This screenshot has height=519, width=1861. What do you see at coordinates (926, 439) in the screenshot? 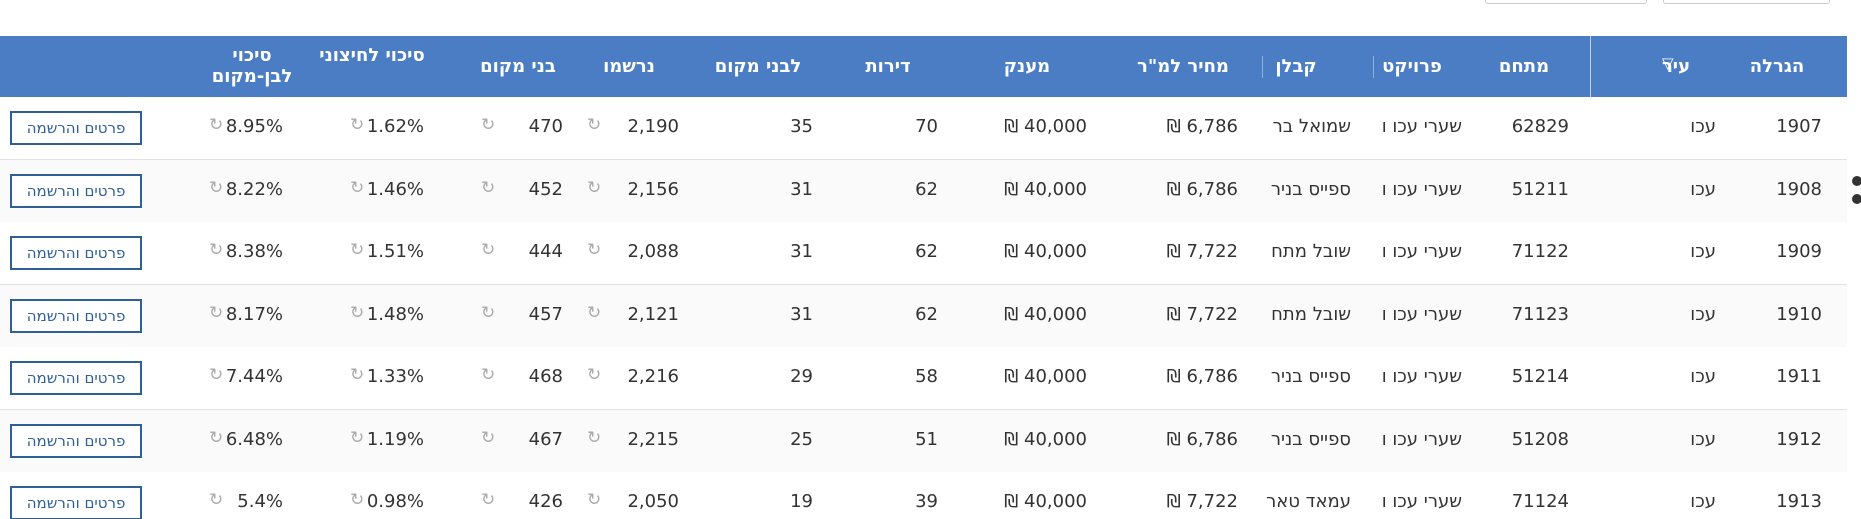
I see `table-cell: 51` at bounding box center [926, 439].